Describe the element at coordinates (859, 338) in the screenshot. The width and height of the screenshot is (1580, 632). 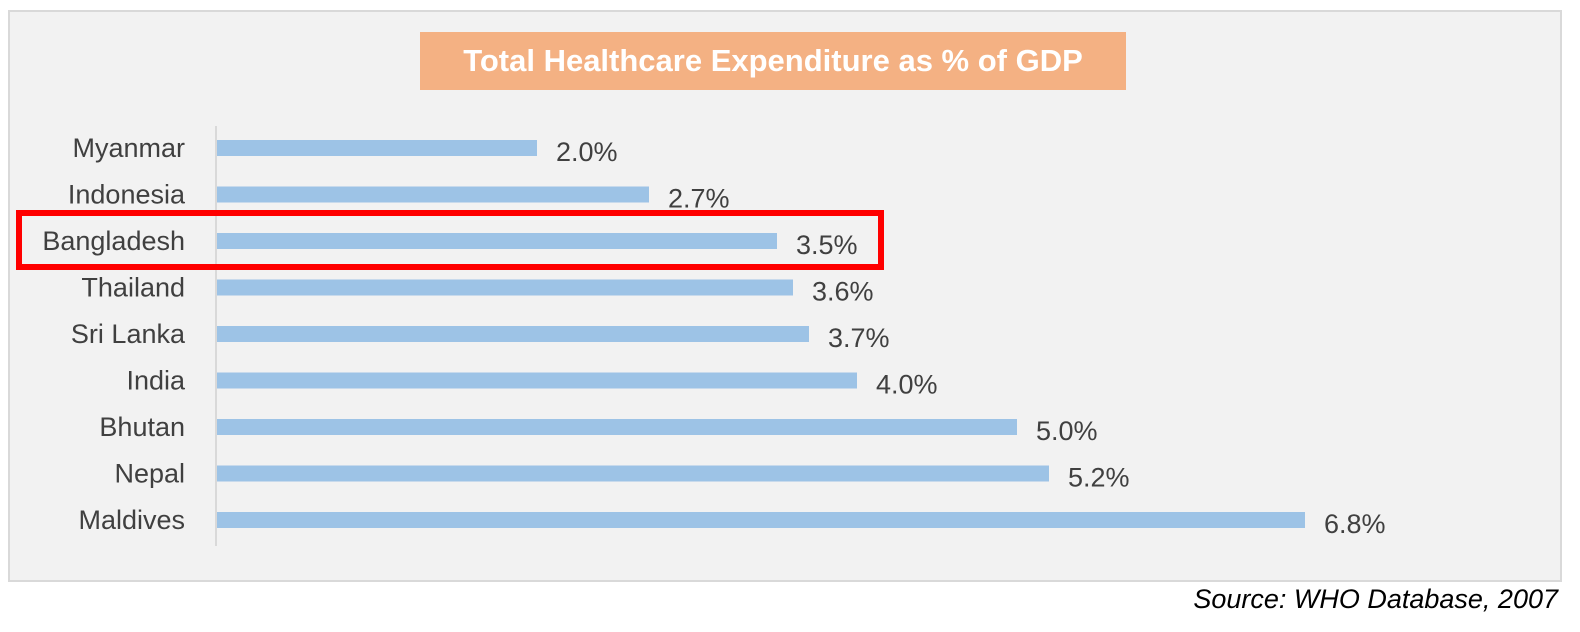
I see `data-label-sri-lanka: 3.7%` at that location.